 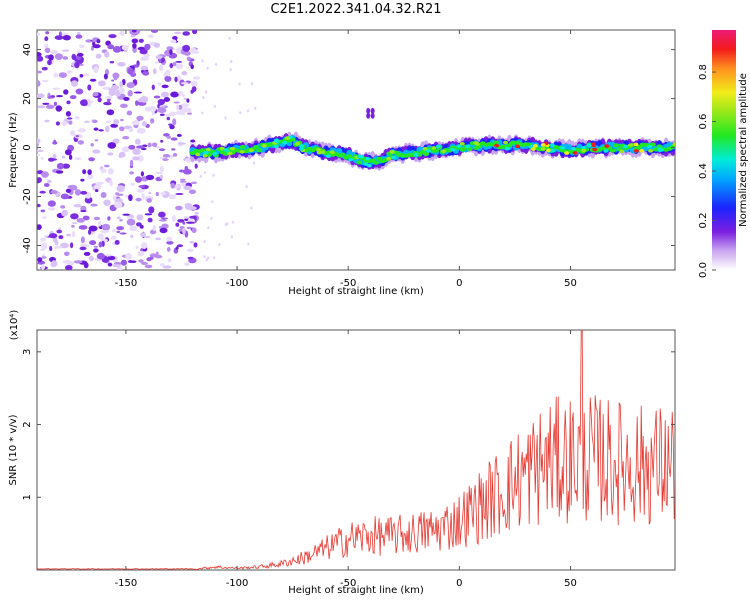 What do you see at coordinates (13, 150) in the screenshot?
I see `top-y-axis-label: Frequency (Hz)` at bounding box center [13, 150].